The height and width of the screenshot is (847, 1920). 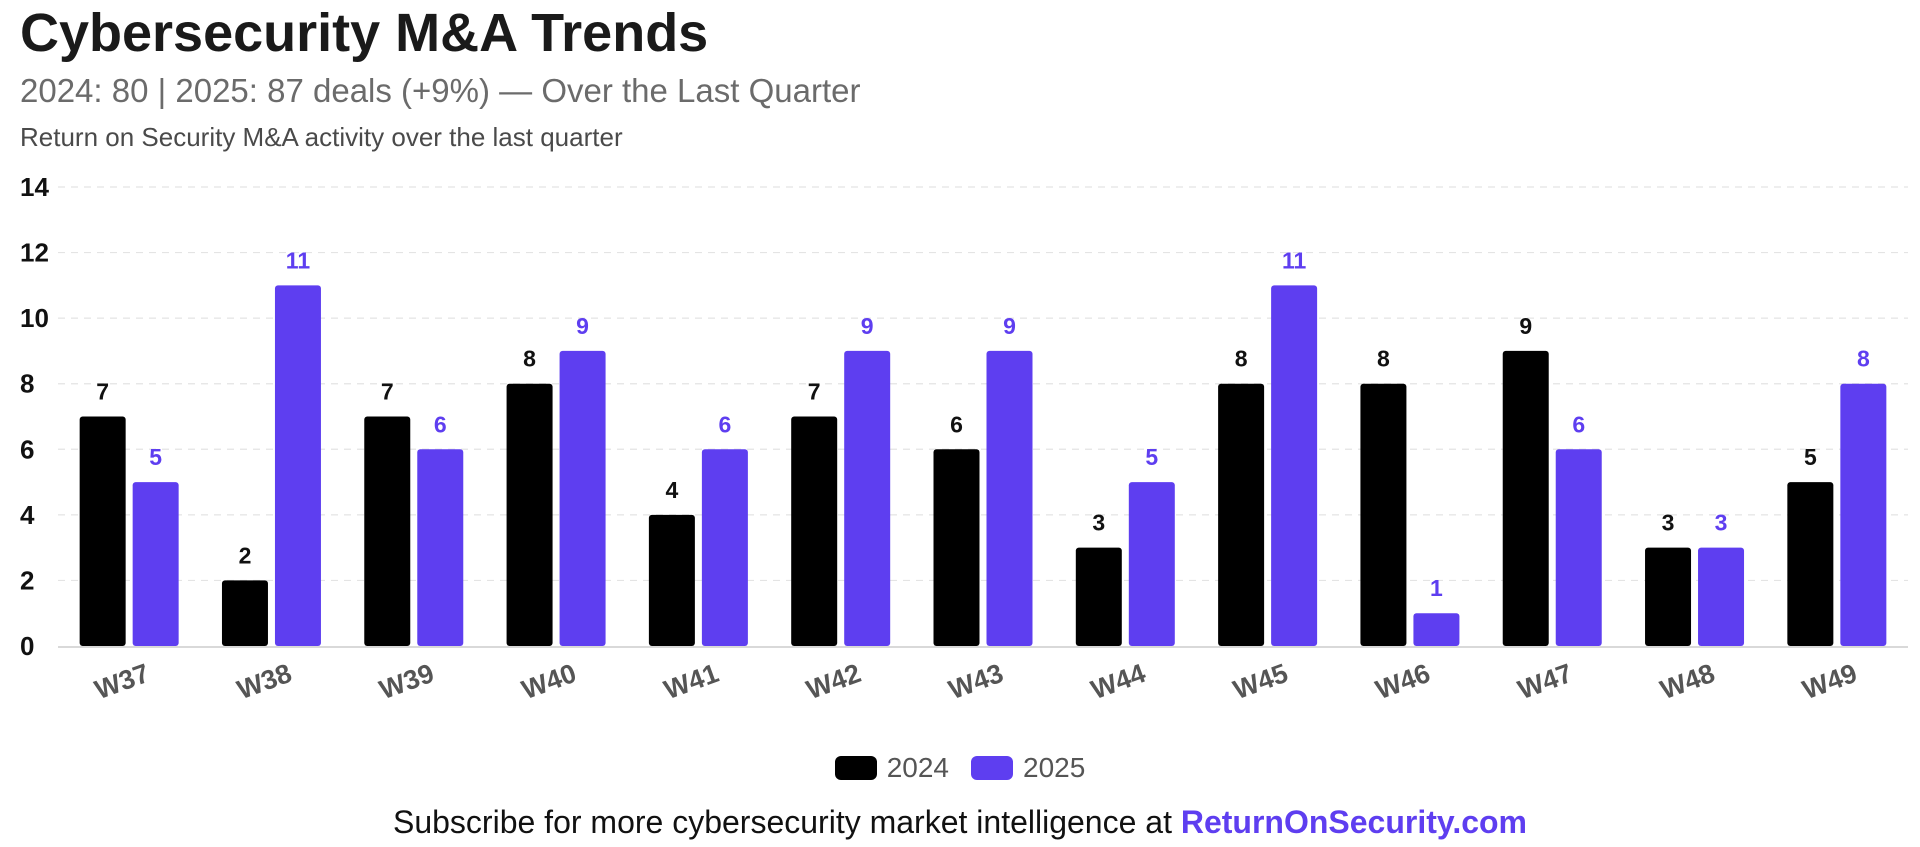 I want to click on x-tick-label: W42, so click(x=833, y=681).